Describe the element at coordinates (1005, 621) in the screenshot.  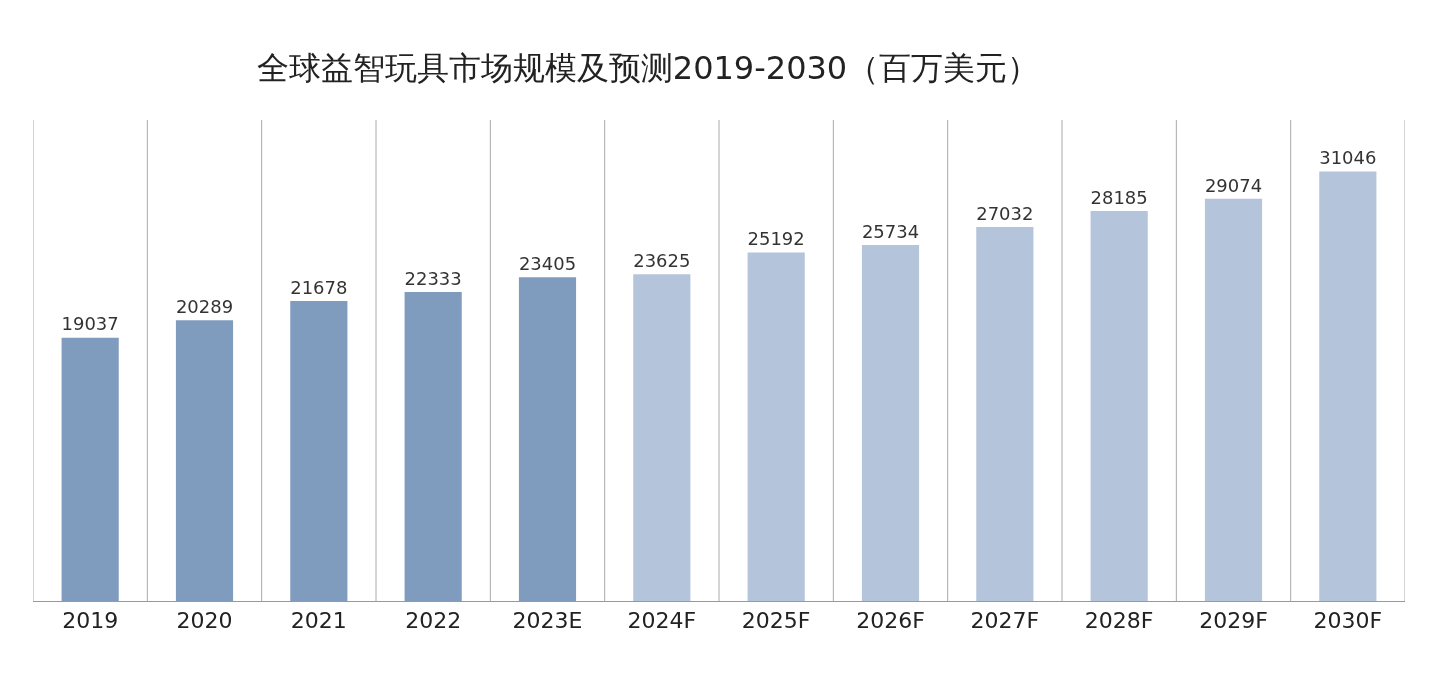
I see `x-tick-label: 2027F` at that location.